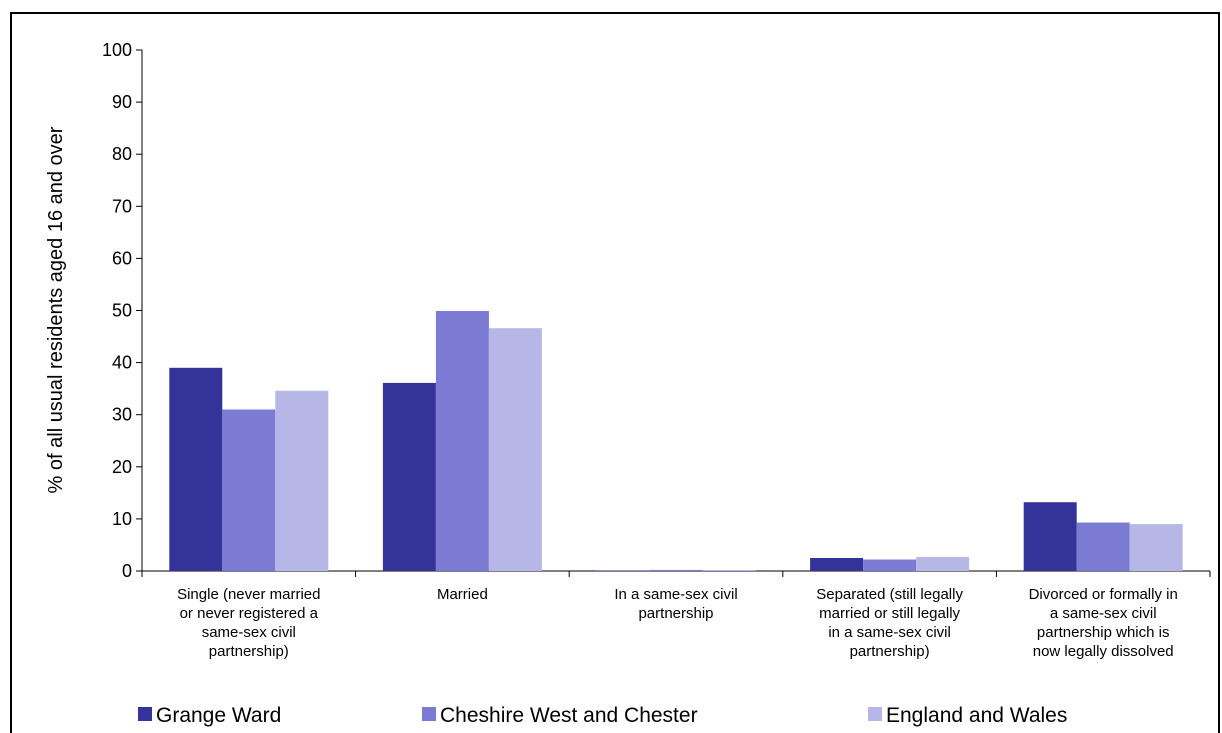 The height and width of the screenshot is (733, 1222). I want to click on x-category-label-line: In a same-sex civil, so click(675, 594).